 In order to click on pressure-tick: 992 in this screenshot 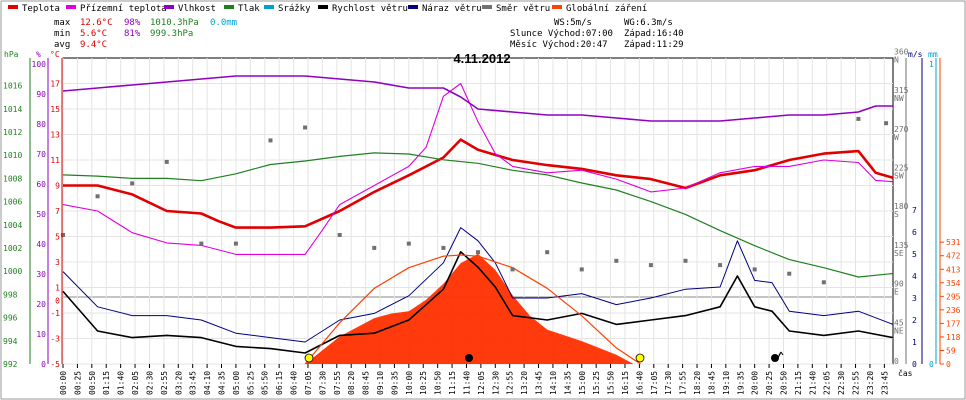, I will do `click(10, 364)`.